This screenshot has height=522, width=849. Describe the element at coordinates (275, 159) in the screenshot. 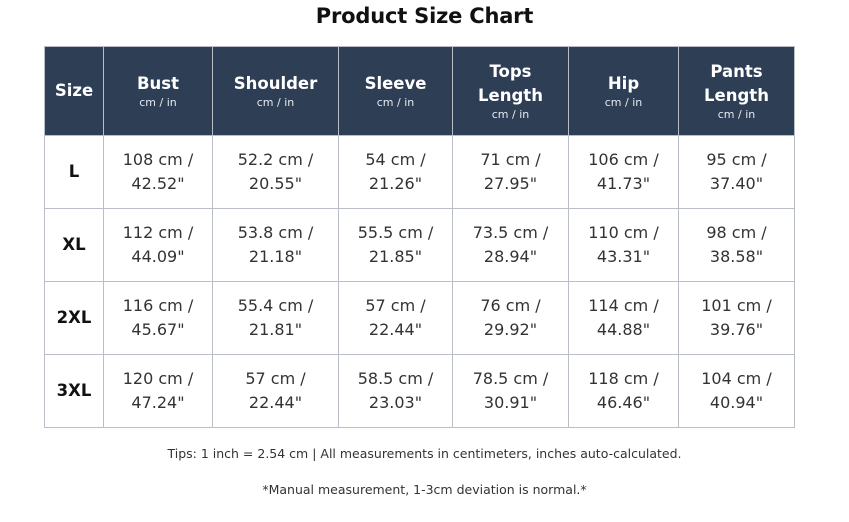

I see `cm-value: 52.2 cm /` at that location.